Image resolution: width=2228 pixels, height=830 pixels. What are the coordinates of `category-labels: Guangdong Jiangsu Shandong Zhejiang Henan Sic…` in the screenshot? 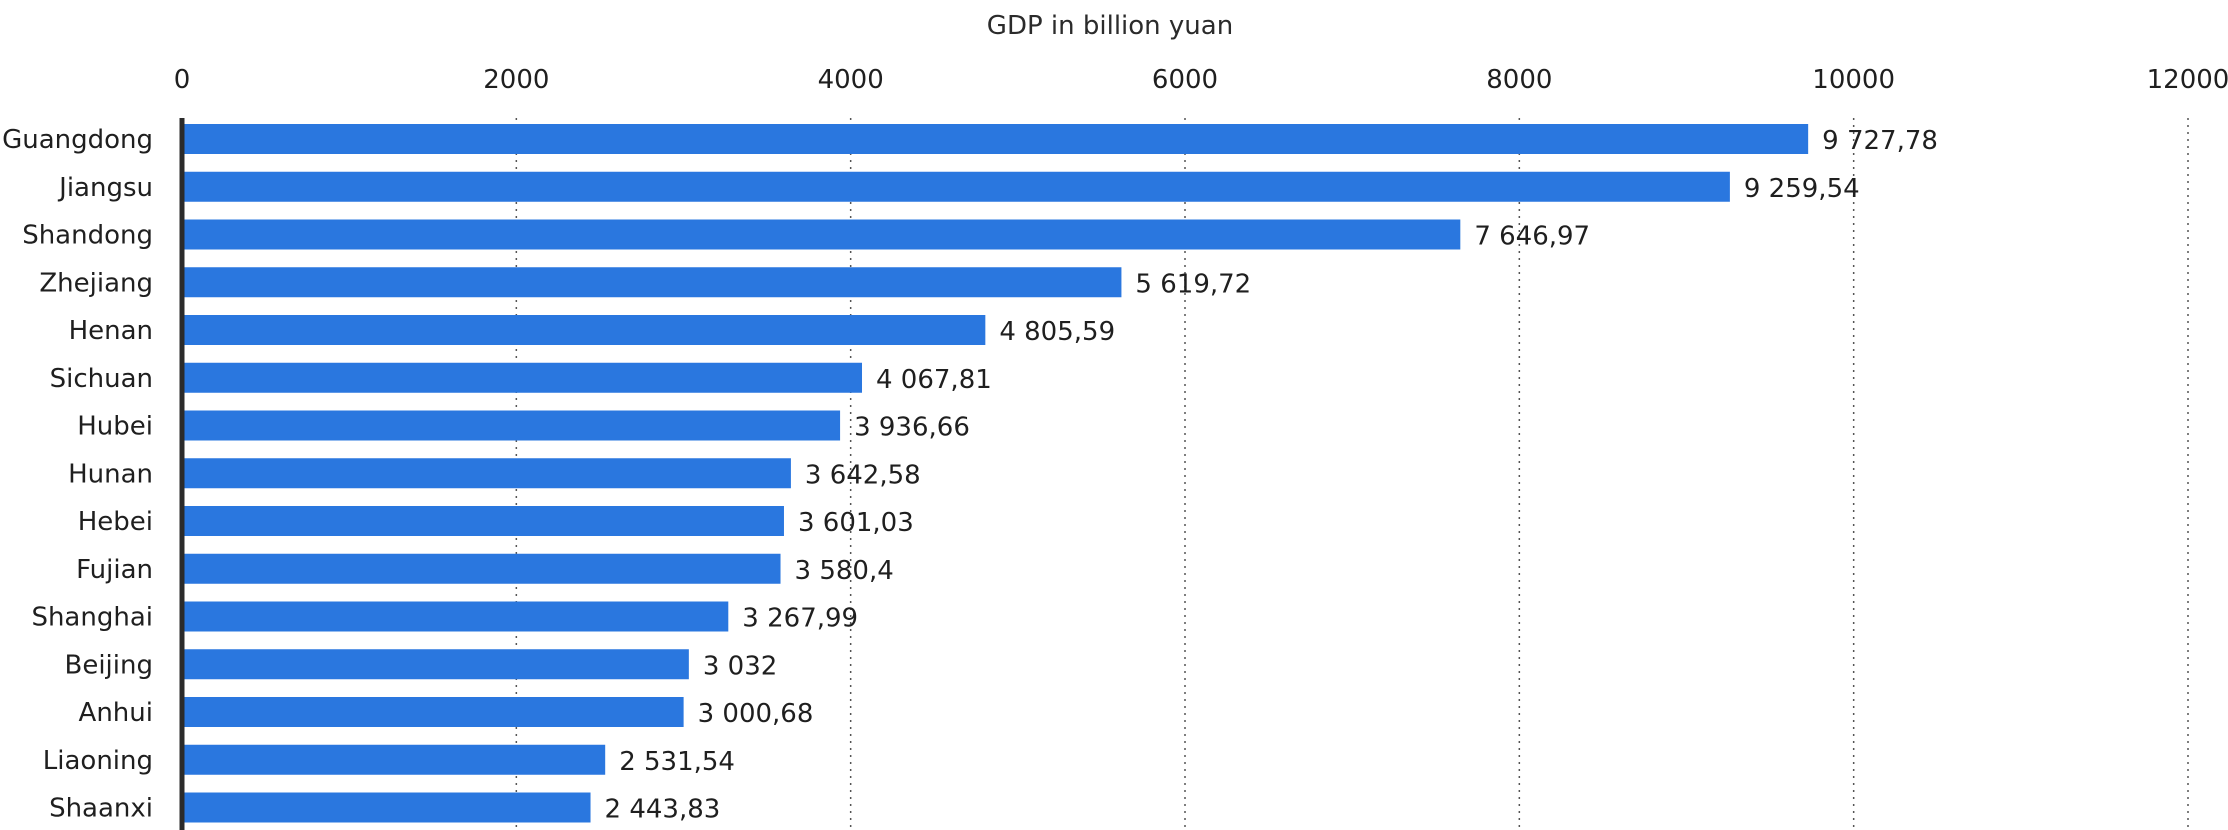 It's located at (77, 474).